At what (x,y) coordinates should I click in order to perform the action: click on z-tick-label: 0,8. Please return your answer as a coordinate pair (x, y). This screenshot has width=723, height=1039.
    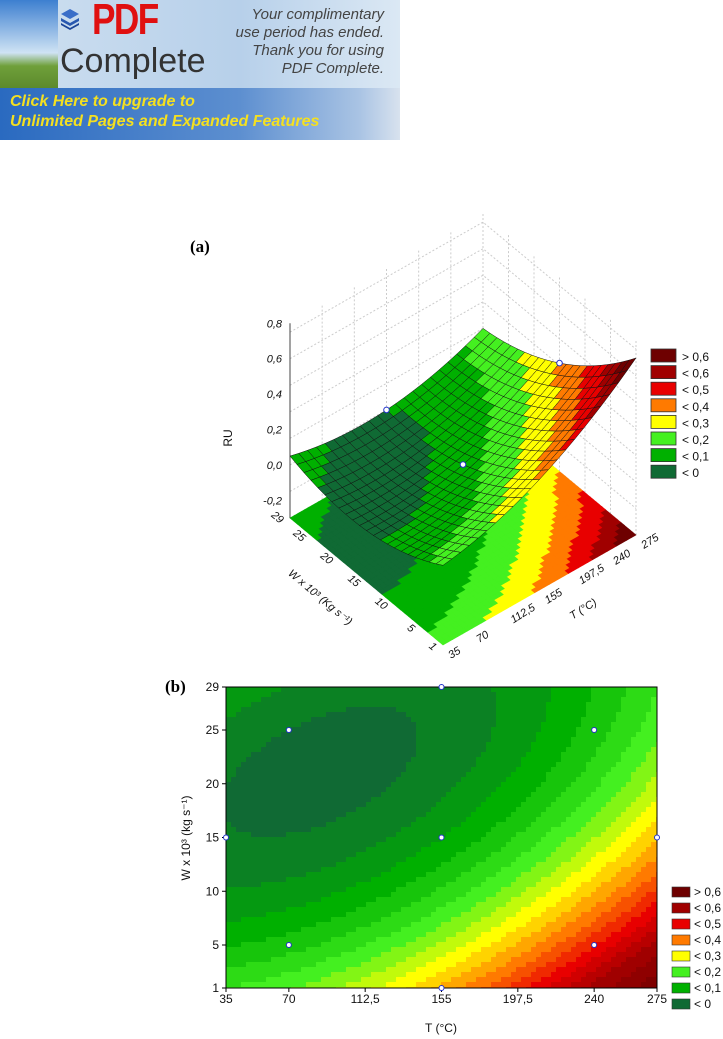
    Looking at the image, I should click on (275, 324).